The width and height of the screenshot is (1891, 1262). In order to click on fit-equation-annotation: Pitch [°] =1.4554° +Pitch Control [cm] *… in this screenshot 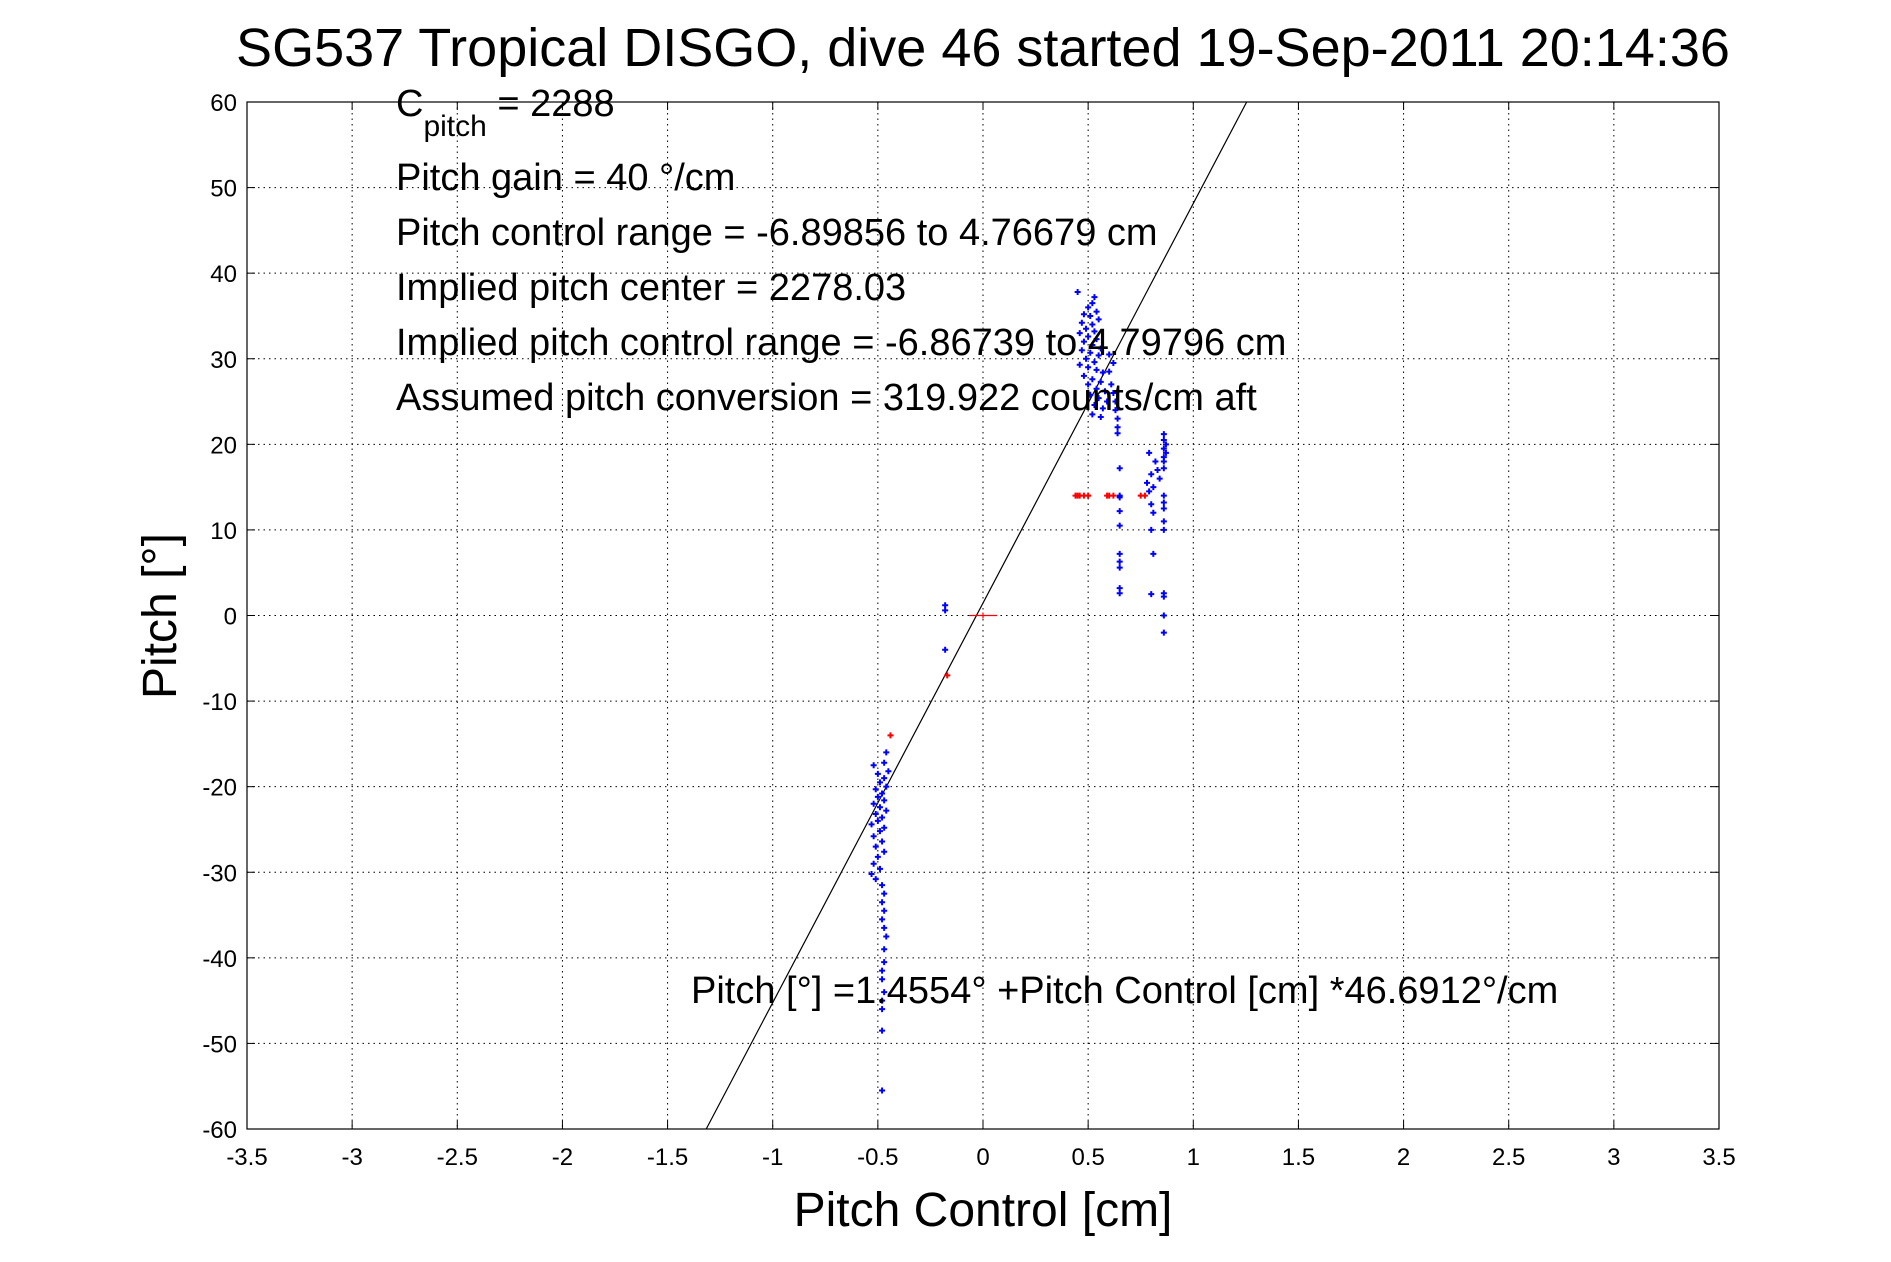, I will do `click(1124, 991)`.